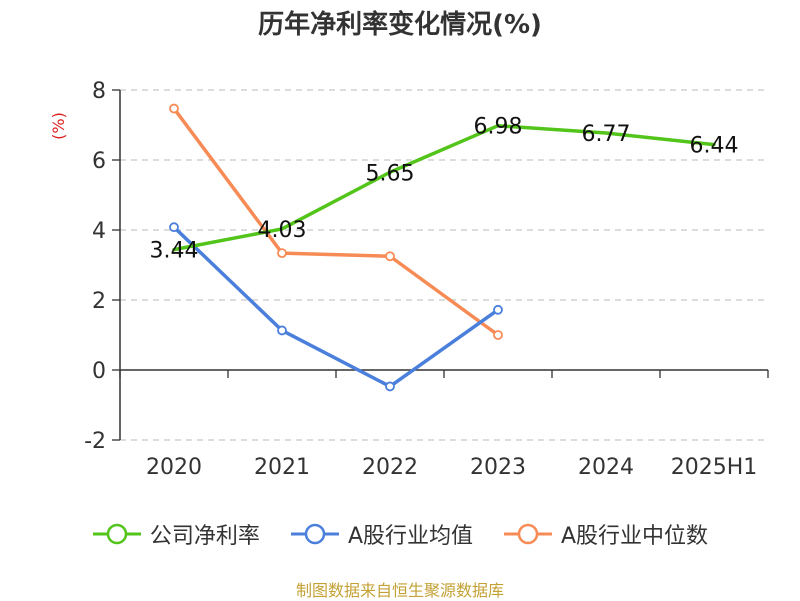 Image resolution: width=800 pixels, height=601 pixels. I want to click on legend-item: 公司净利率, so click(176, 534).